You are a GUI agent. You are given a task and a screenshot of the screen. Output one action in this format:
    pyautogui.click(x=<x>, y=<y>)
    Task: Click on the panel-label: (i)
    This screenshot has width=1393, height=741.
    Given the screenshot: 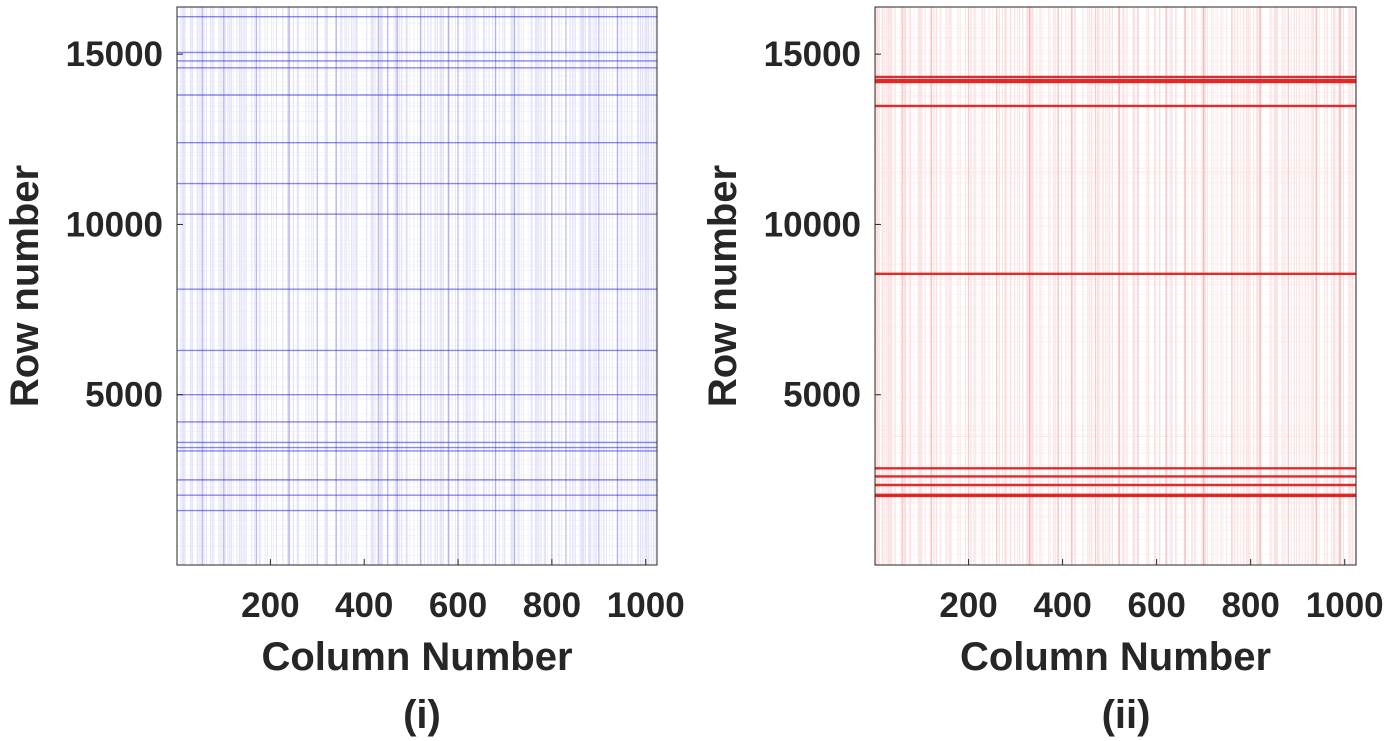 What is the action you would take?
    pyautogui.click(x=422, y=715)
    